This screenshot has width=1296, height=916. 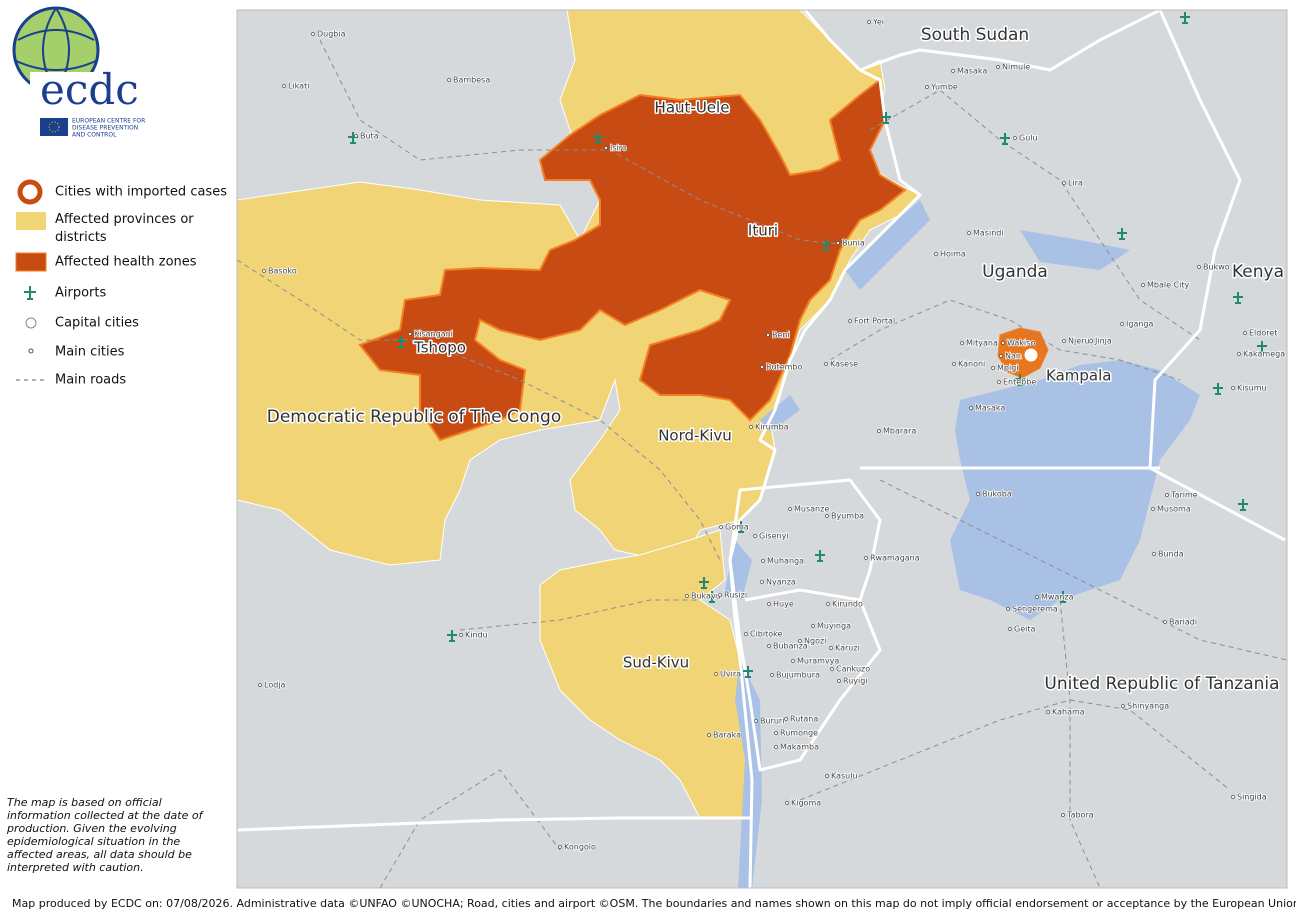 What do you see at coordinates (1103, 341) in the screenshot?
I see `city-label: Jinja` at bounding box center [1103, 341].